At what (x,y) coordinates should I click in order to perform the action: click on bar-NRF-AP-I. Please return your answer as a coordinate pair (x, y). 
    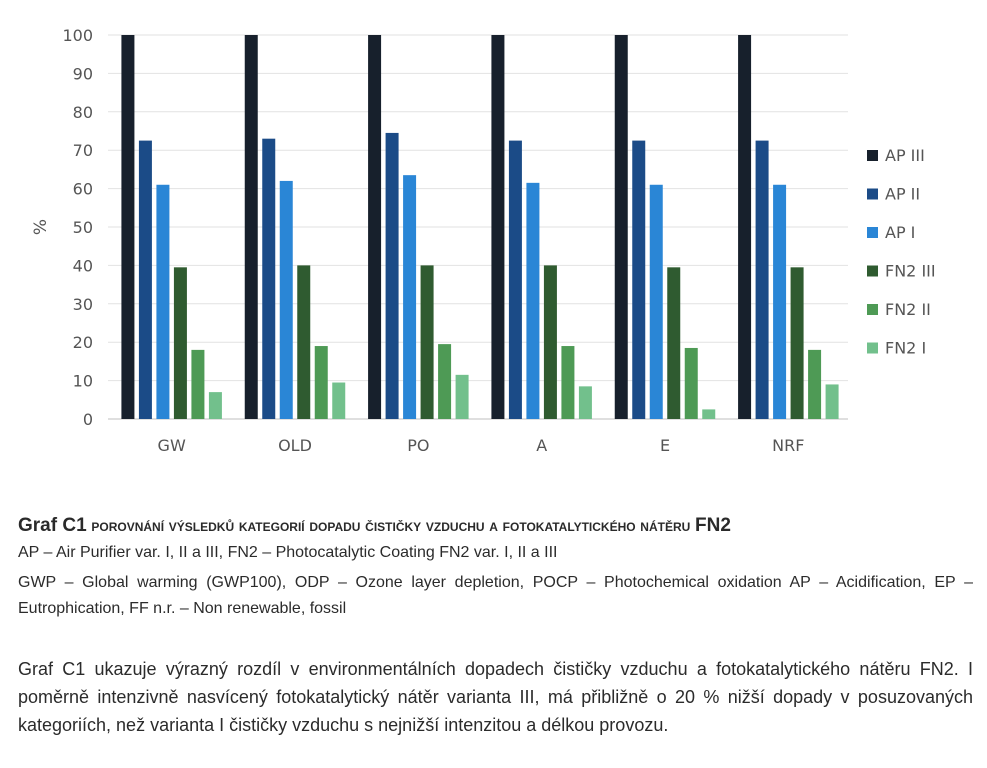
    Looking at the image, I should click on (780, 301).